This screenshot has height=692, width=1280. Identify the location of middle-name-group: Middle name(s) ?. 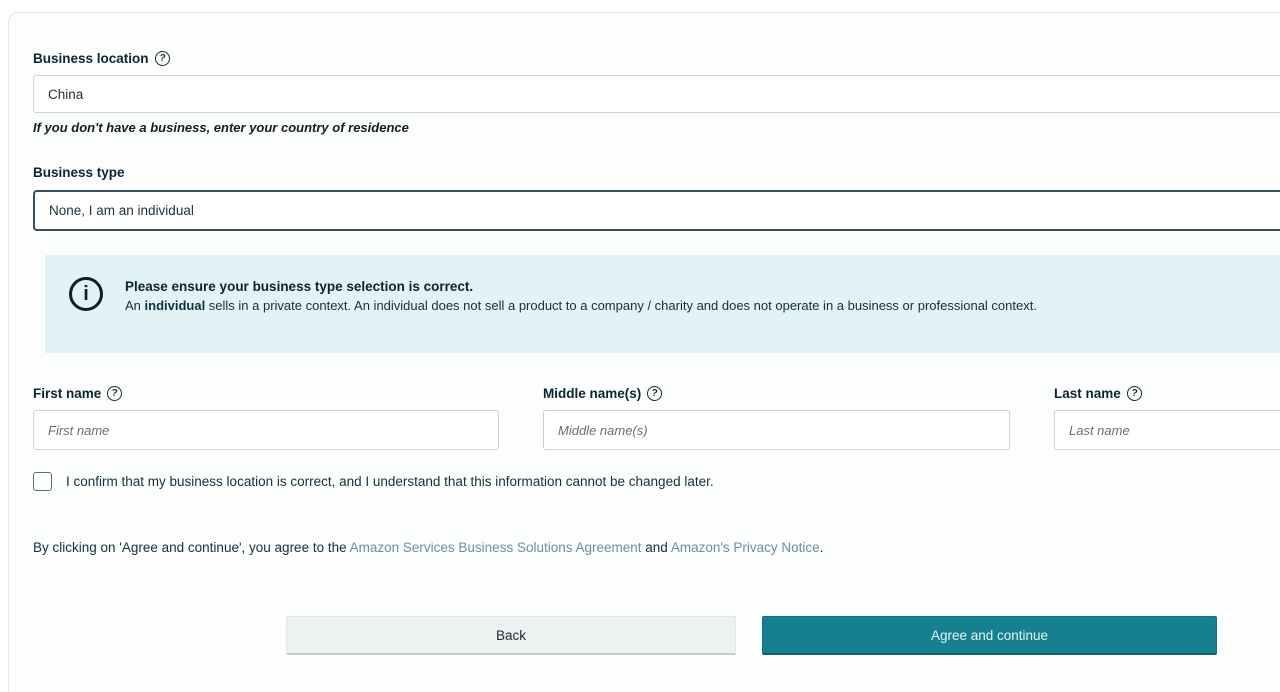
(776, 417).